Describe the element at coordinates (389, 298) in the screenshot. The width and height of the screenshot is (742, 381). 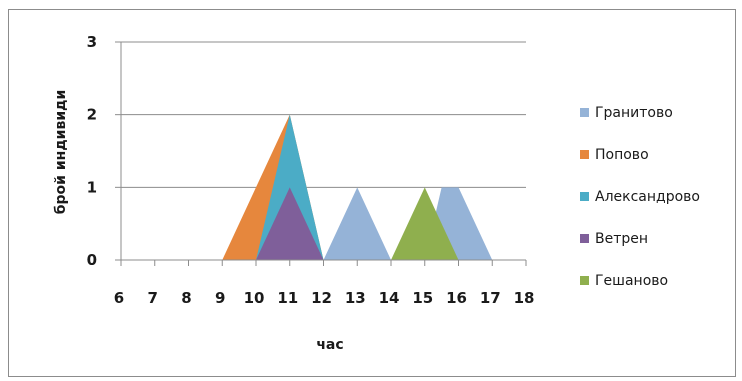
I see `x-tick-label: 14` at that location.